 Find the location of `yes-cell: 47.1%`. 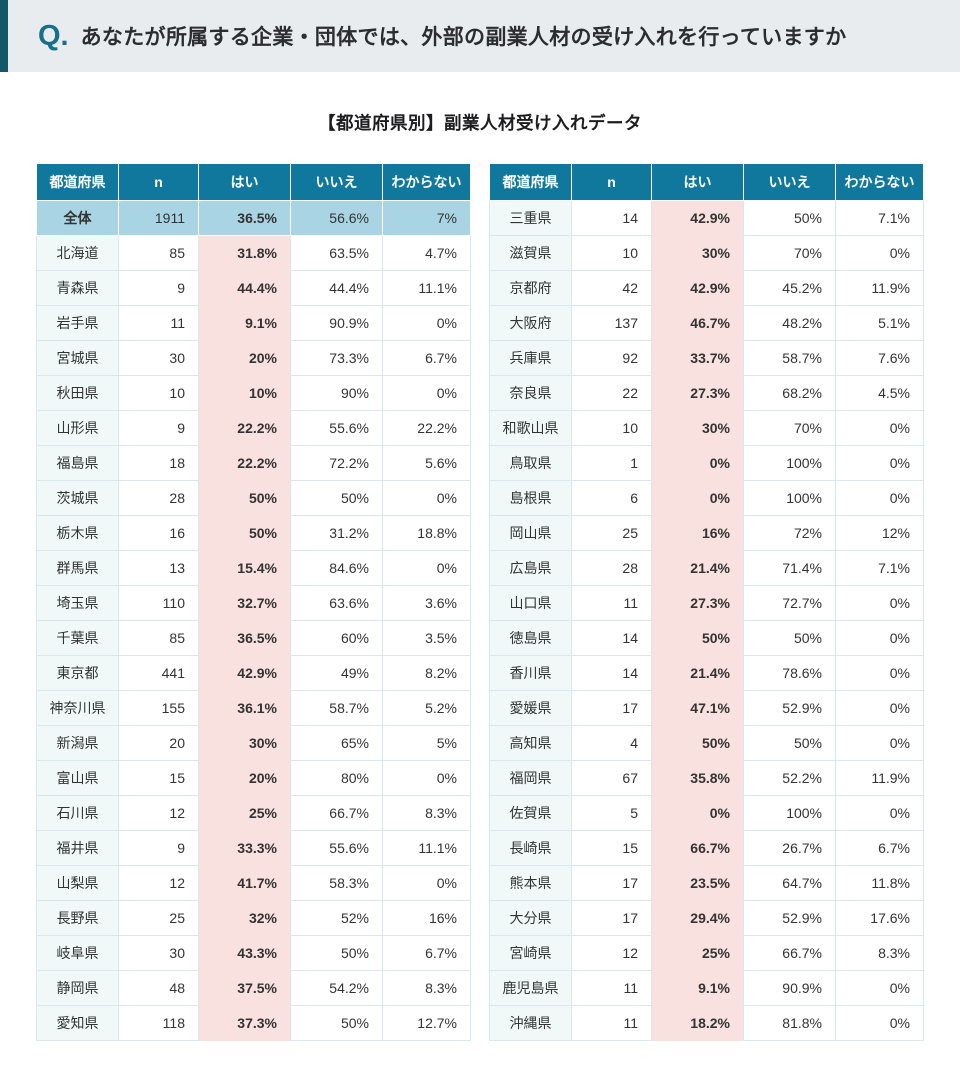

yes-cell: 47.1% is located at coordinates (697, 708).